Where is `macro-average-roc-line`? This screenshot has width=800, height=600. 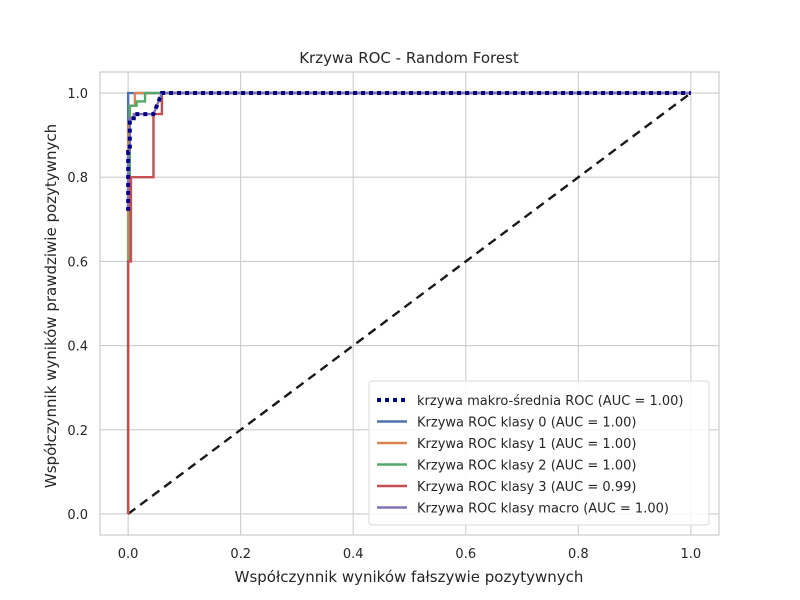 macro-average-roc-line is located at coordinates (408, 151).